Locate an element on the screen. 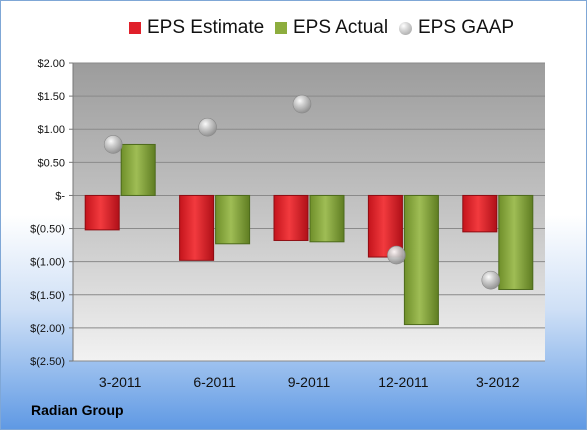  y-tick-label: $0.50 is located at coordinates (51, 163).